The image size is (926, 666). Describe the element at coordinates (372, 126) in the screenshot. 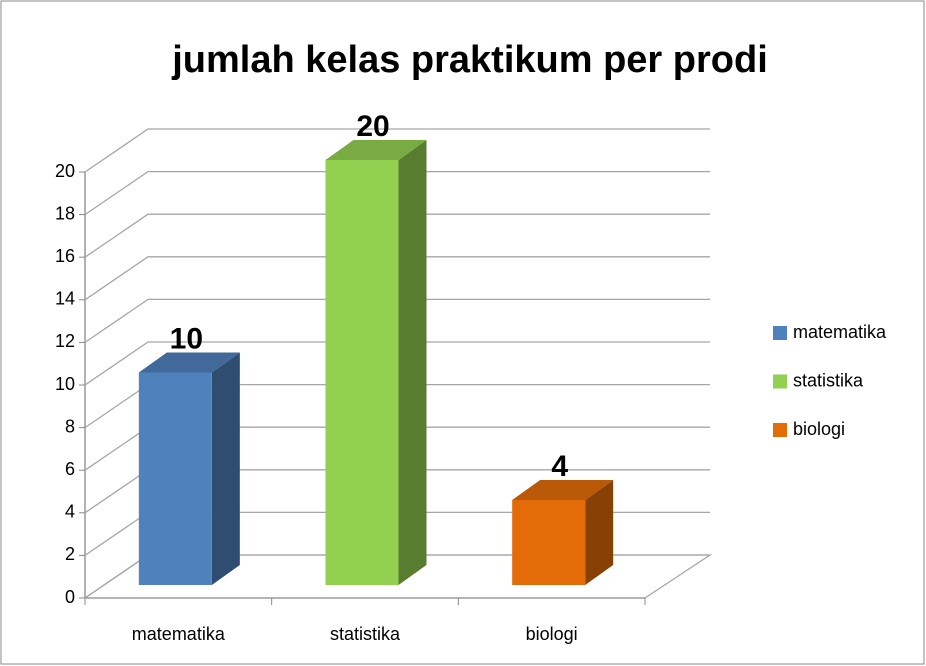

I see `data-label: 20` at that location.